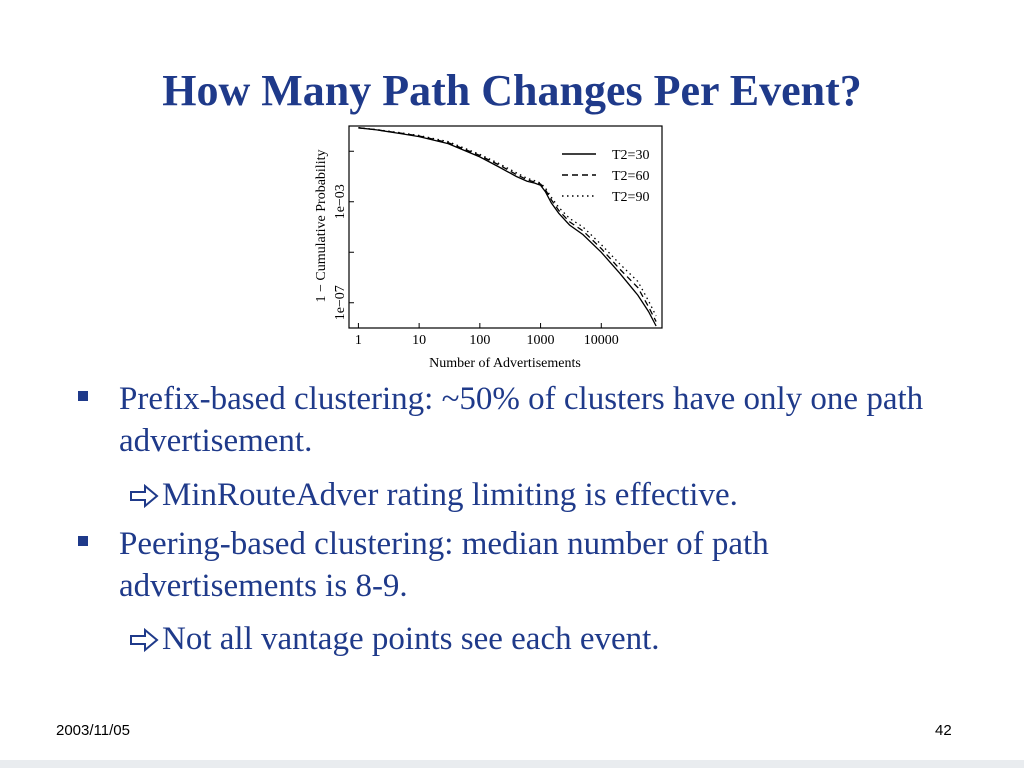  I want to click on x-tick-label: 100, so click(479, 340).